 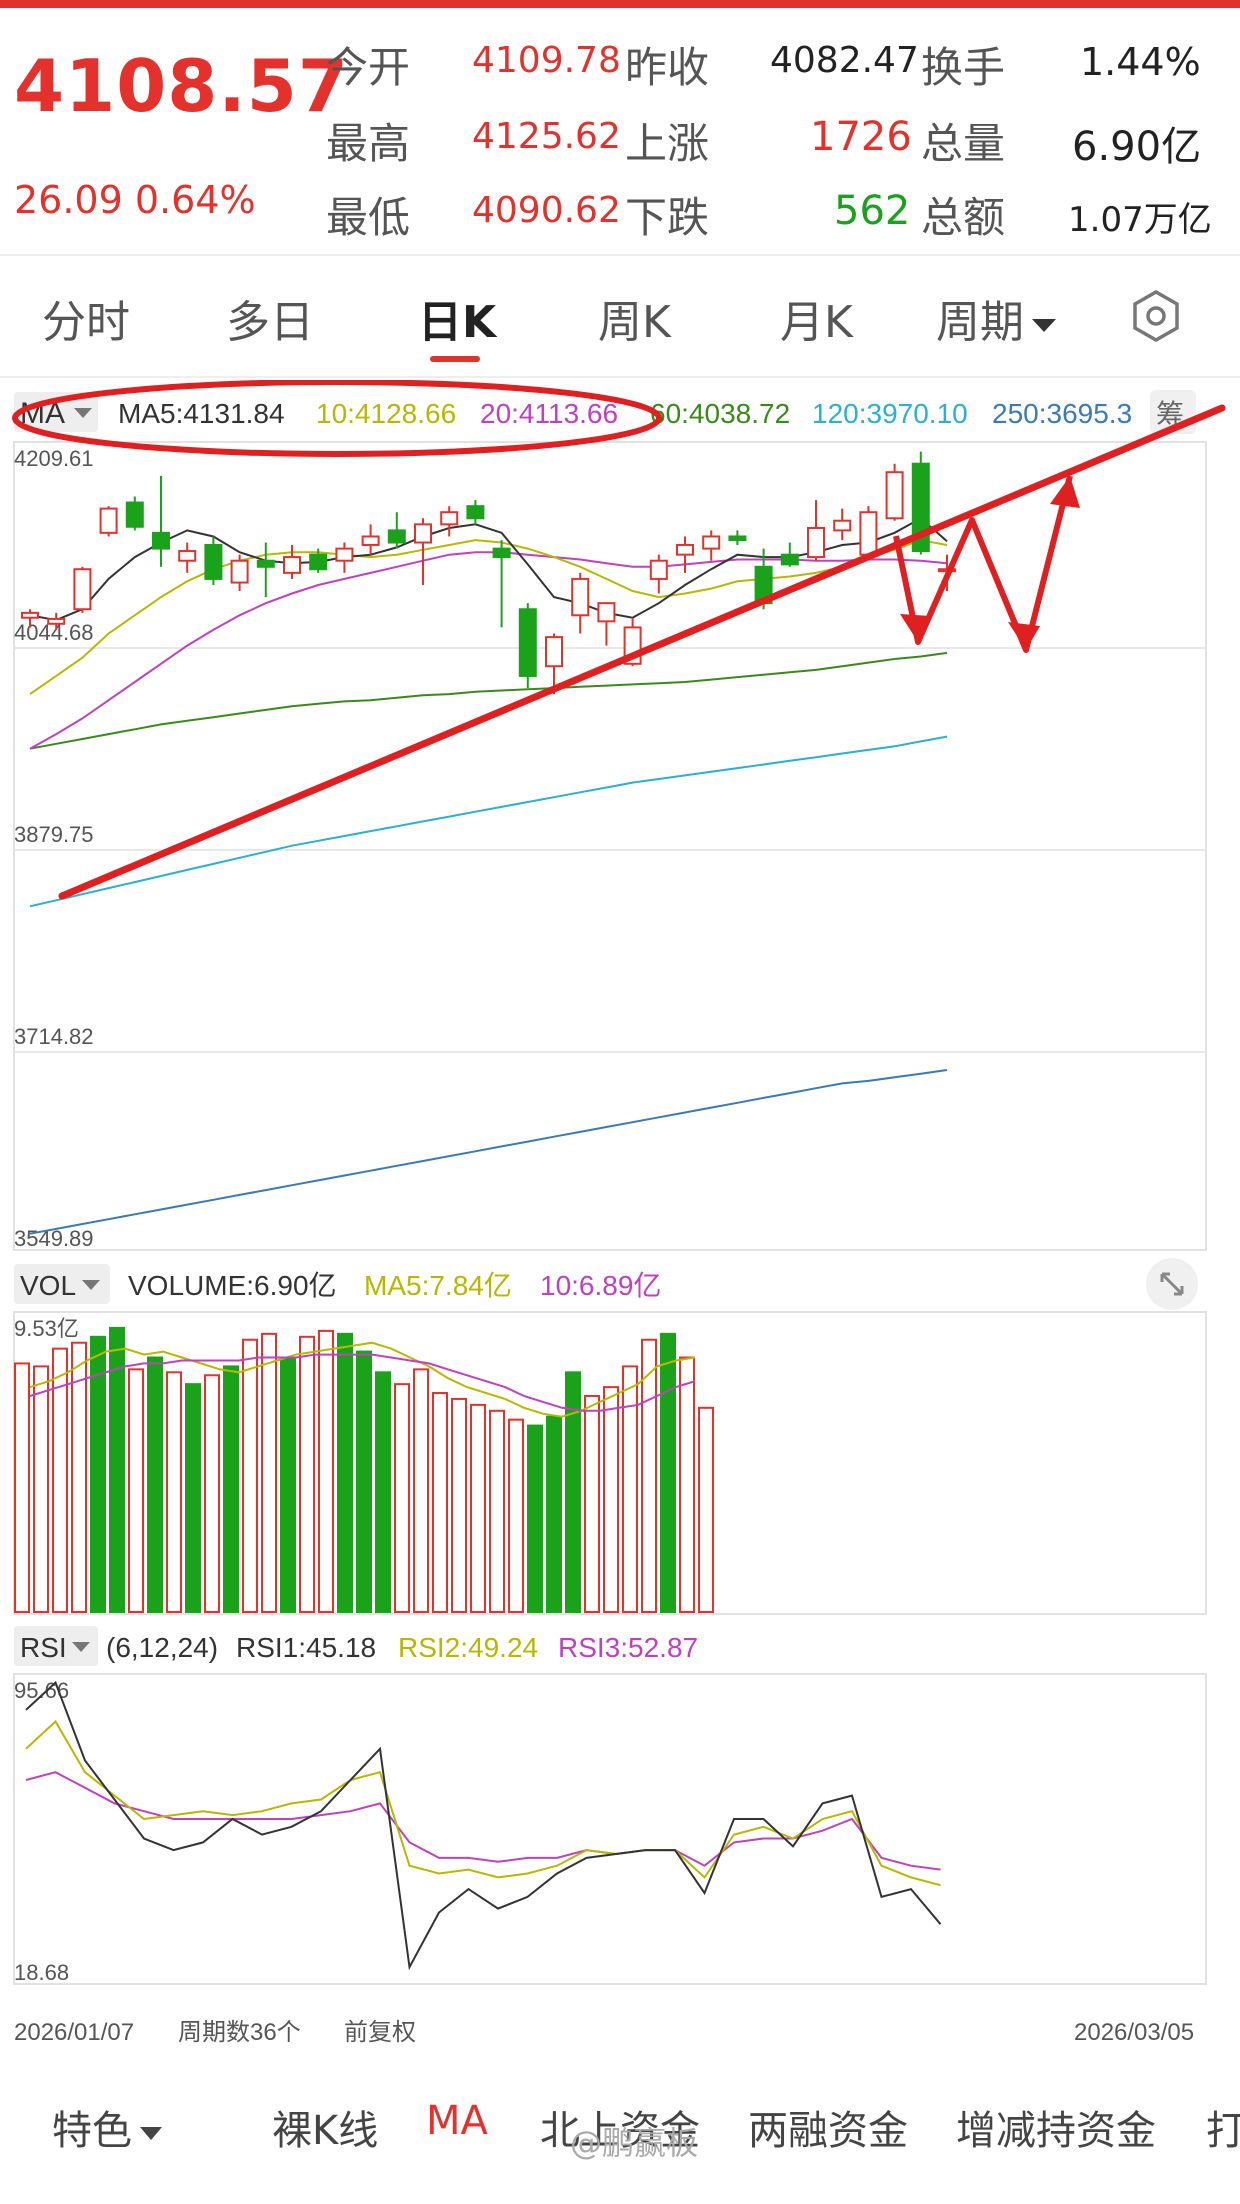 What do you see at coordinates (162, 1647) in the screenshot?
I see `rsi-params: (6,12,24)` at bounding box center [162, 1647].